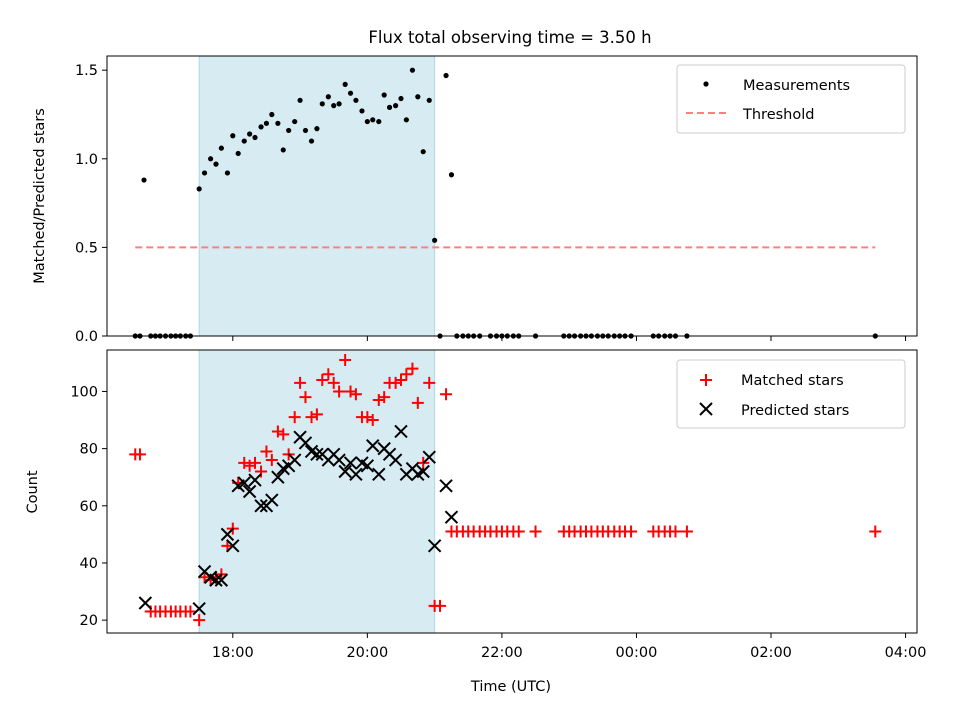  What do you see at coordinates (791, 99) in the screenshot?
I see `top-legend-box` at bounding box center [791, 99].